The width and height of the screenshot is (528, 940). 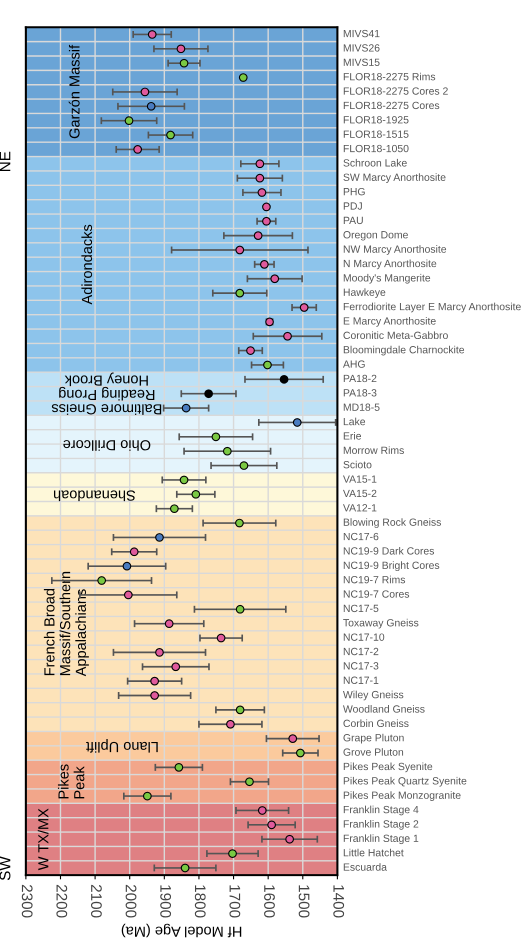 I want to click on x-tick-label: 2300, so click(x=27, y=901).